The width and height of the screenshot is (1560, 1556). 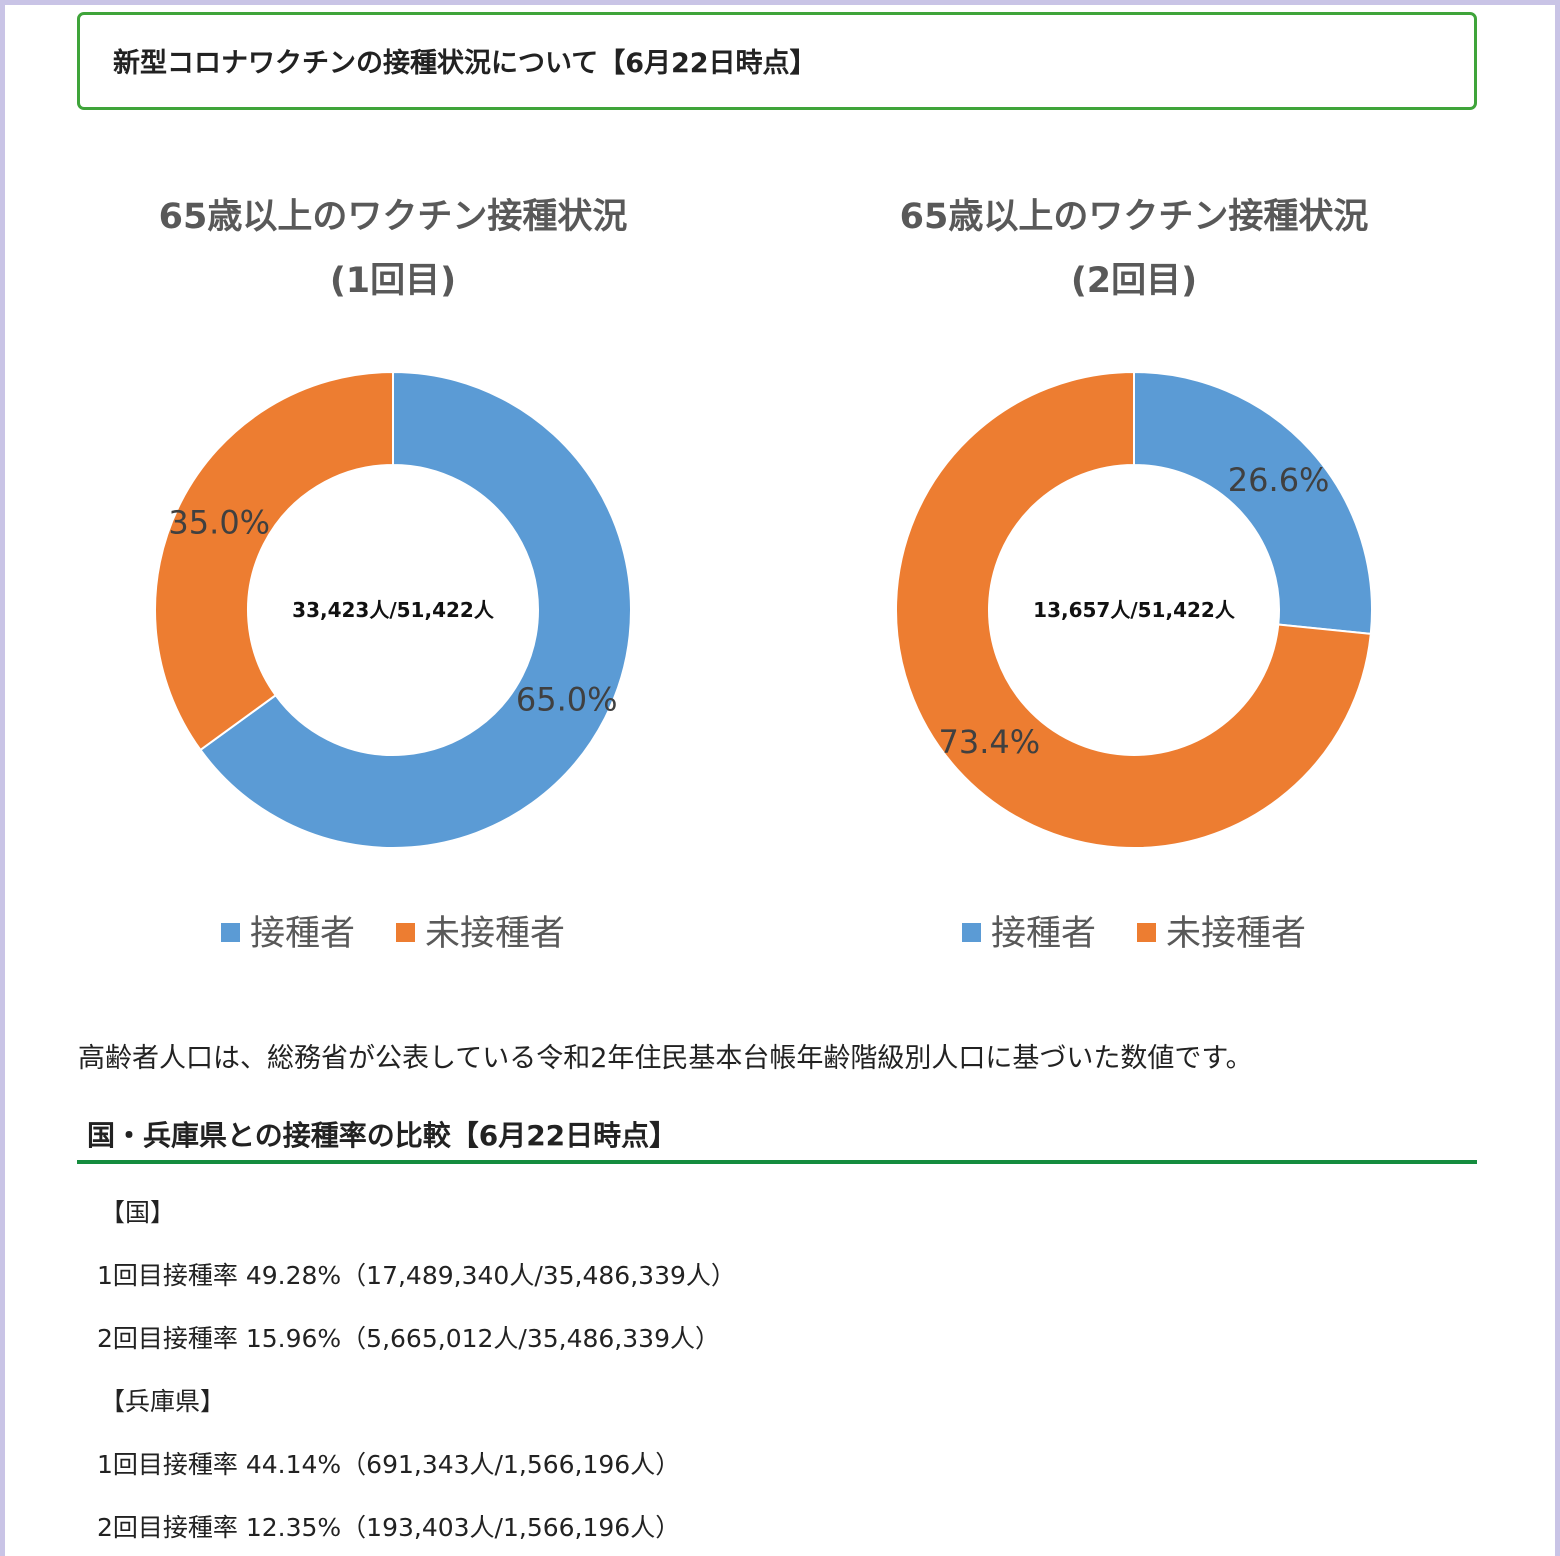 I want to click on group-label-national: 【国】, so click(x=138, y=1212).